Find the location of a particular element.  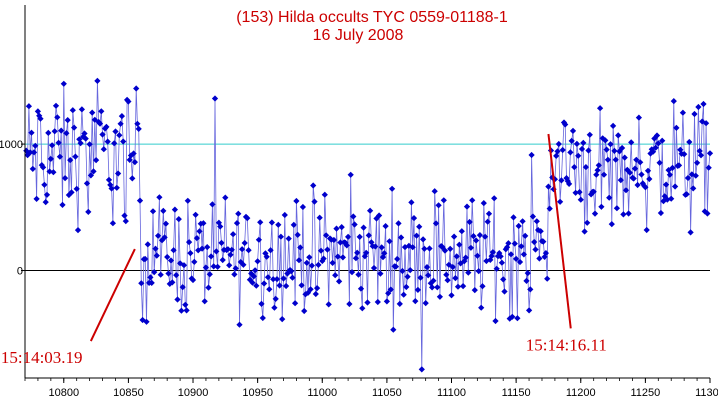

x-tick-label: 11150 is located at coordinates (516, 393).